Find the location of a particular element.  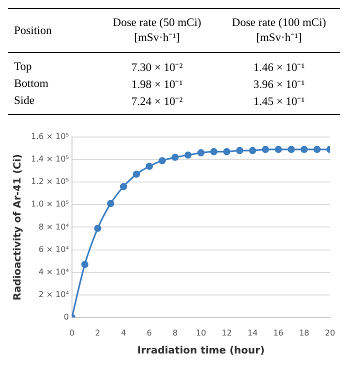

x-tick-label: 18 is located at coordinates (304, 333).